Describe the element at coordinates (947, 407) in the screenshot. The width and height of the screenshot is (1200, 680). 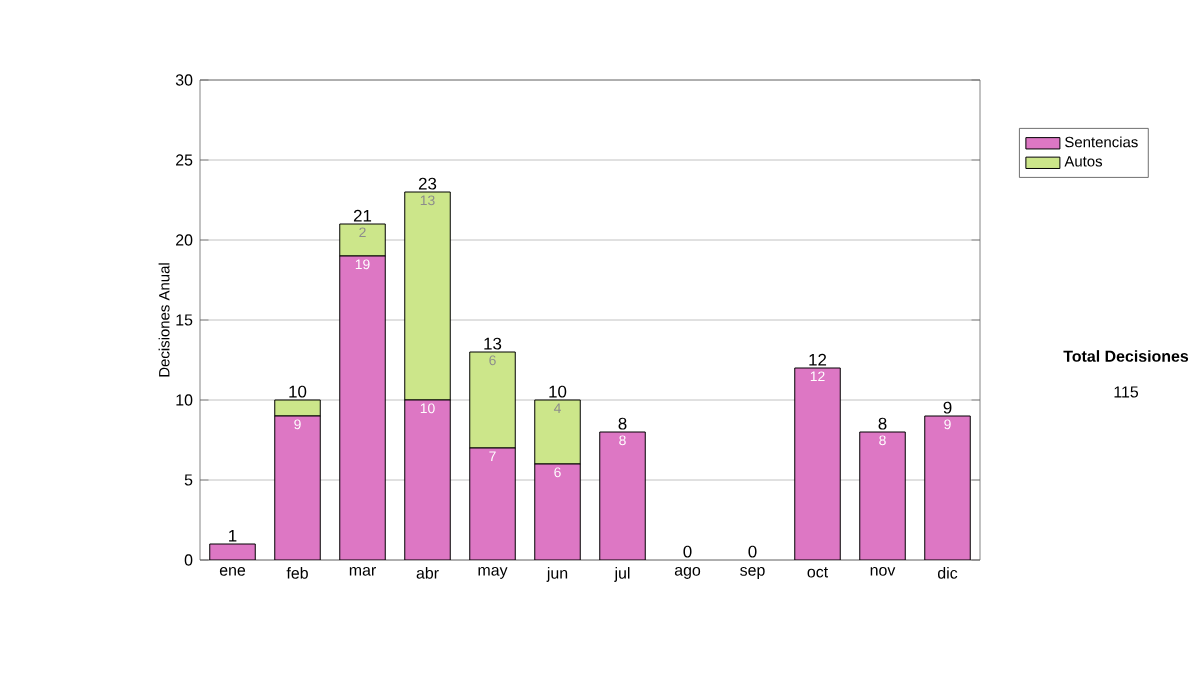
I see `total-label: 9` at that location.